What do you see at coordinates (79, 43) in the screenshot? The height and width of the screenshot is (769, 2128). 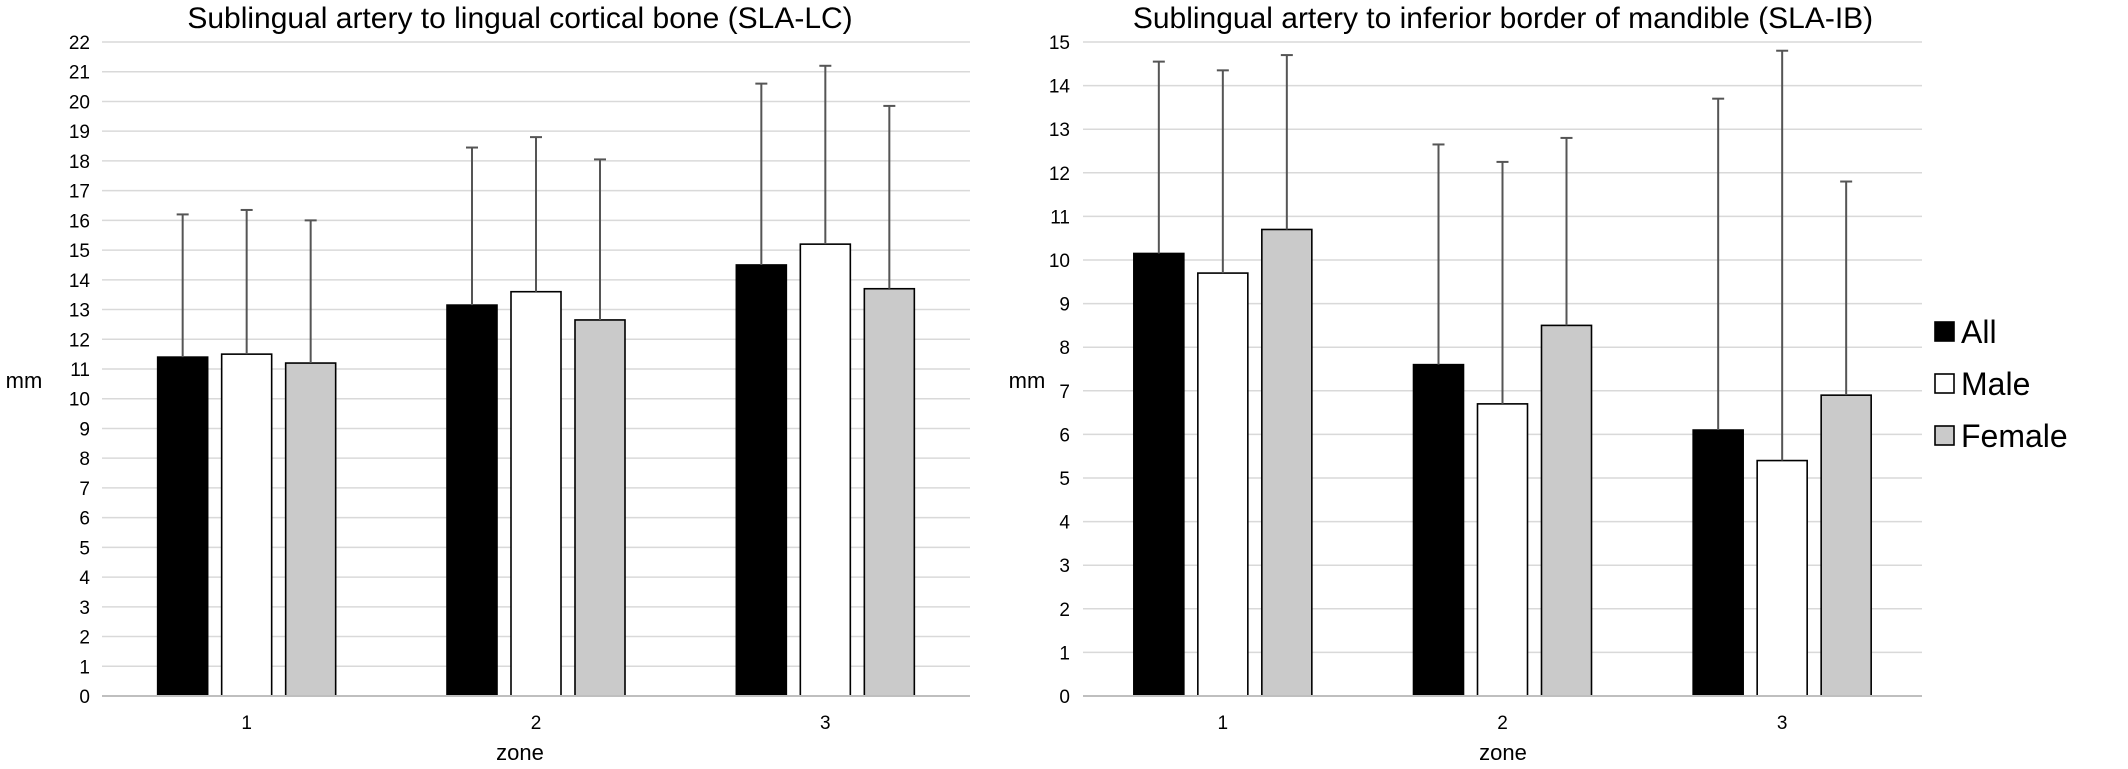 I see `y-tick-label: 22` at bounding box center [79, 43].